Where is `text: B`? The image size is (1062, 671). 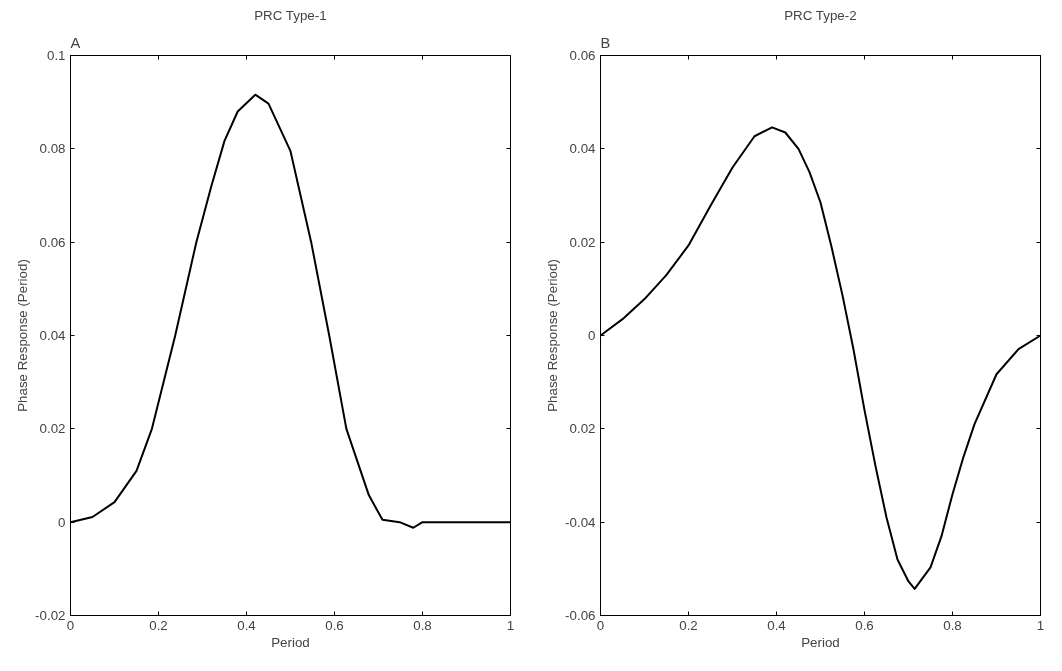
text: B is located at coordinates (605, 42).